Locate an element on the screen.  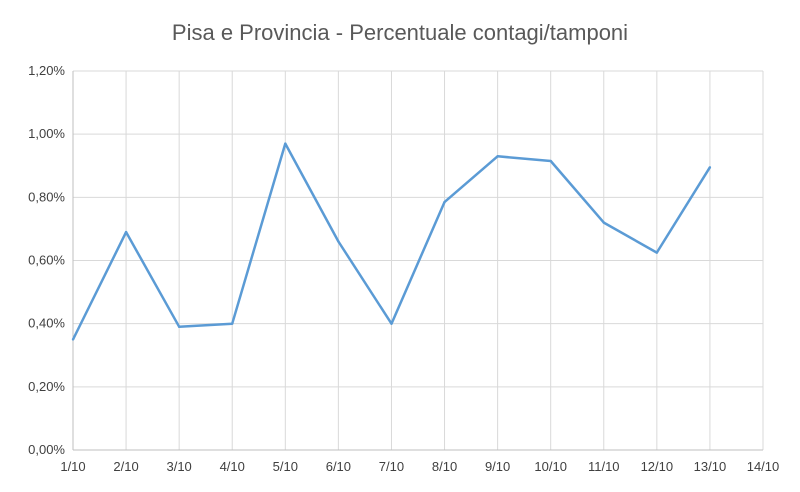
x-tick-label: 4/10 is located at coordinates (232, 466).